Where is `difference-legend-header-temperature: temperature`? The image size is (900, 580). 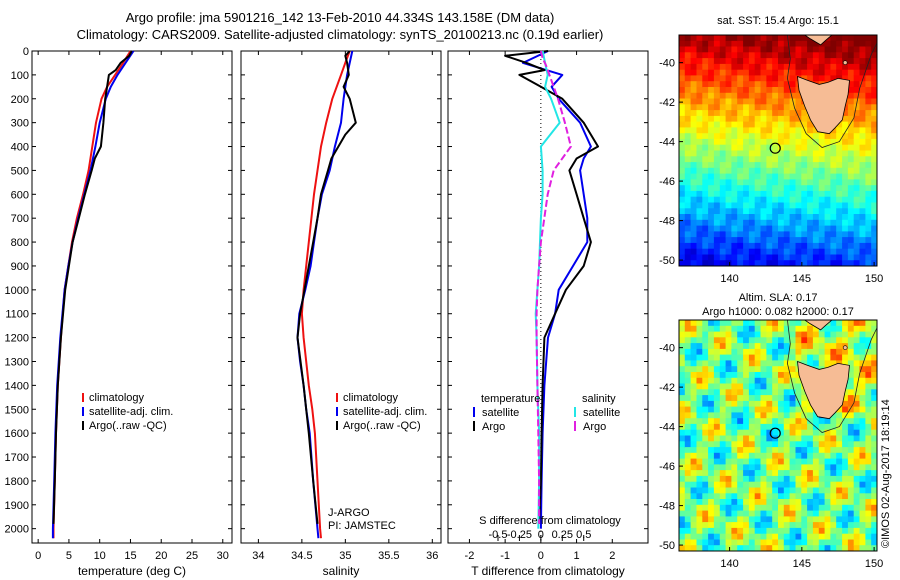
difference-legend-header-temperature: temperature is located at coordinates (510, 399).